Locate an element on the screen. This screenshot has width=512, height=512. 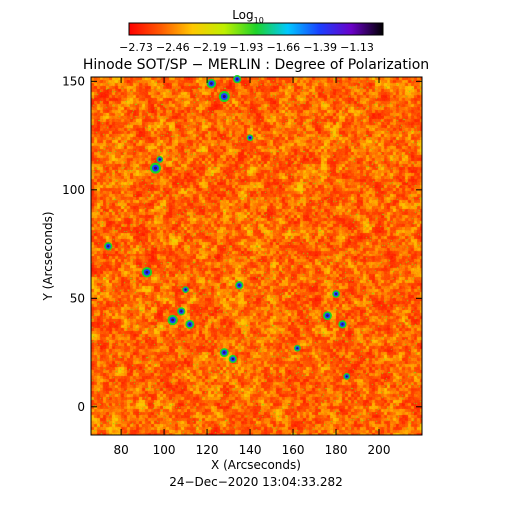
y-axis-label: Y (Arcseconds) is located at coordinates (48, 256).